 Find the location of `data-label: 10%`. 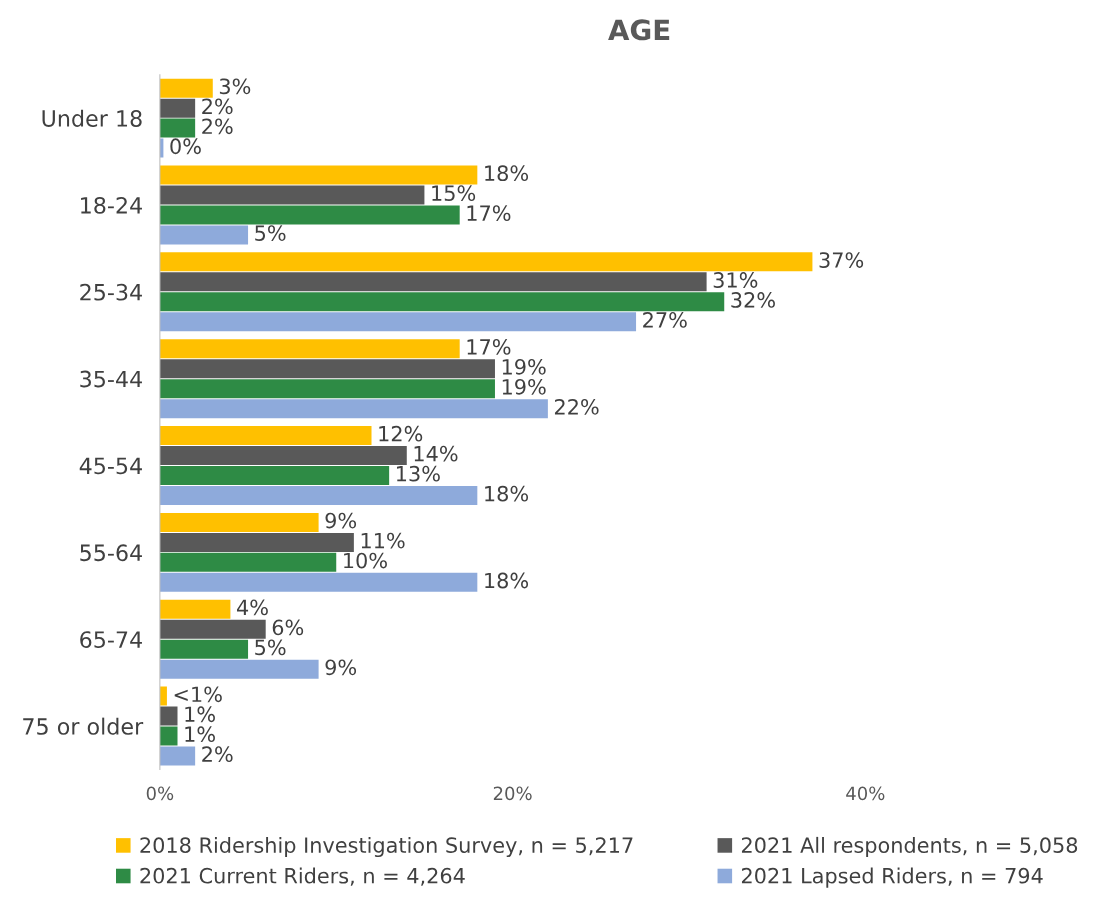

data-label: 10% is located at coordinates (365, 560).